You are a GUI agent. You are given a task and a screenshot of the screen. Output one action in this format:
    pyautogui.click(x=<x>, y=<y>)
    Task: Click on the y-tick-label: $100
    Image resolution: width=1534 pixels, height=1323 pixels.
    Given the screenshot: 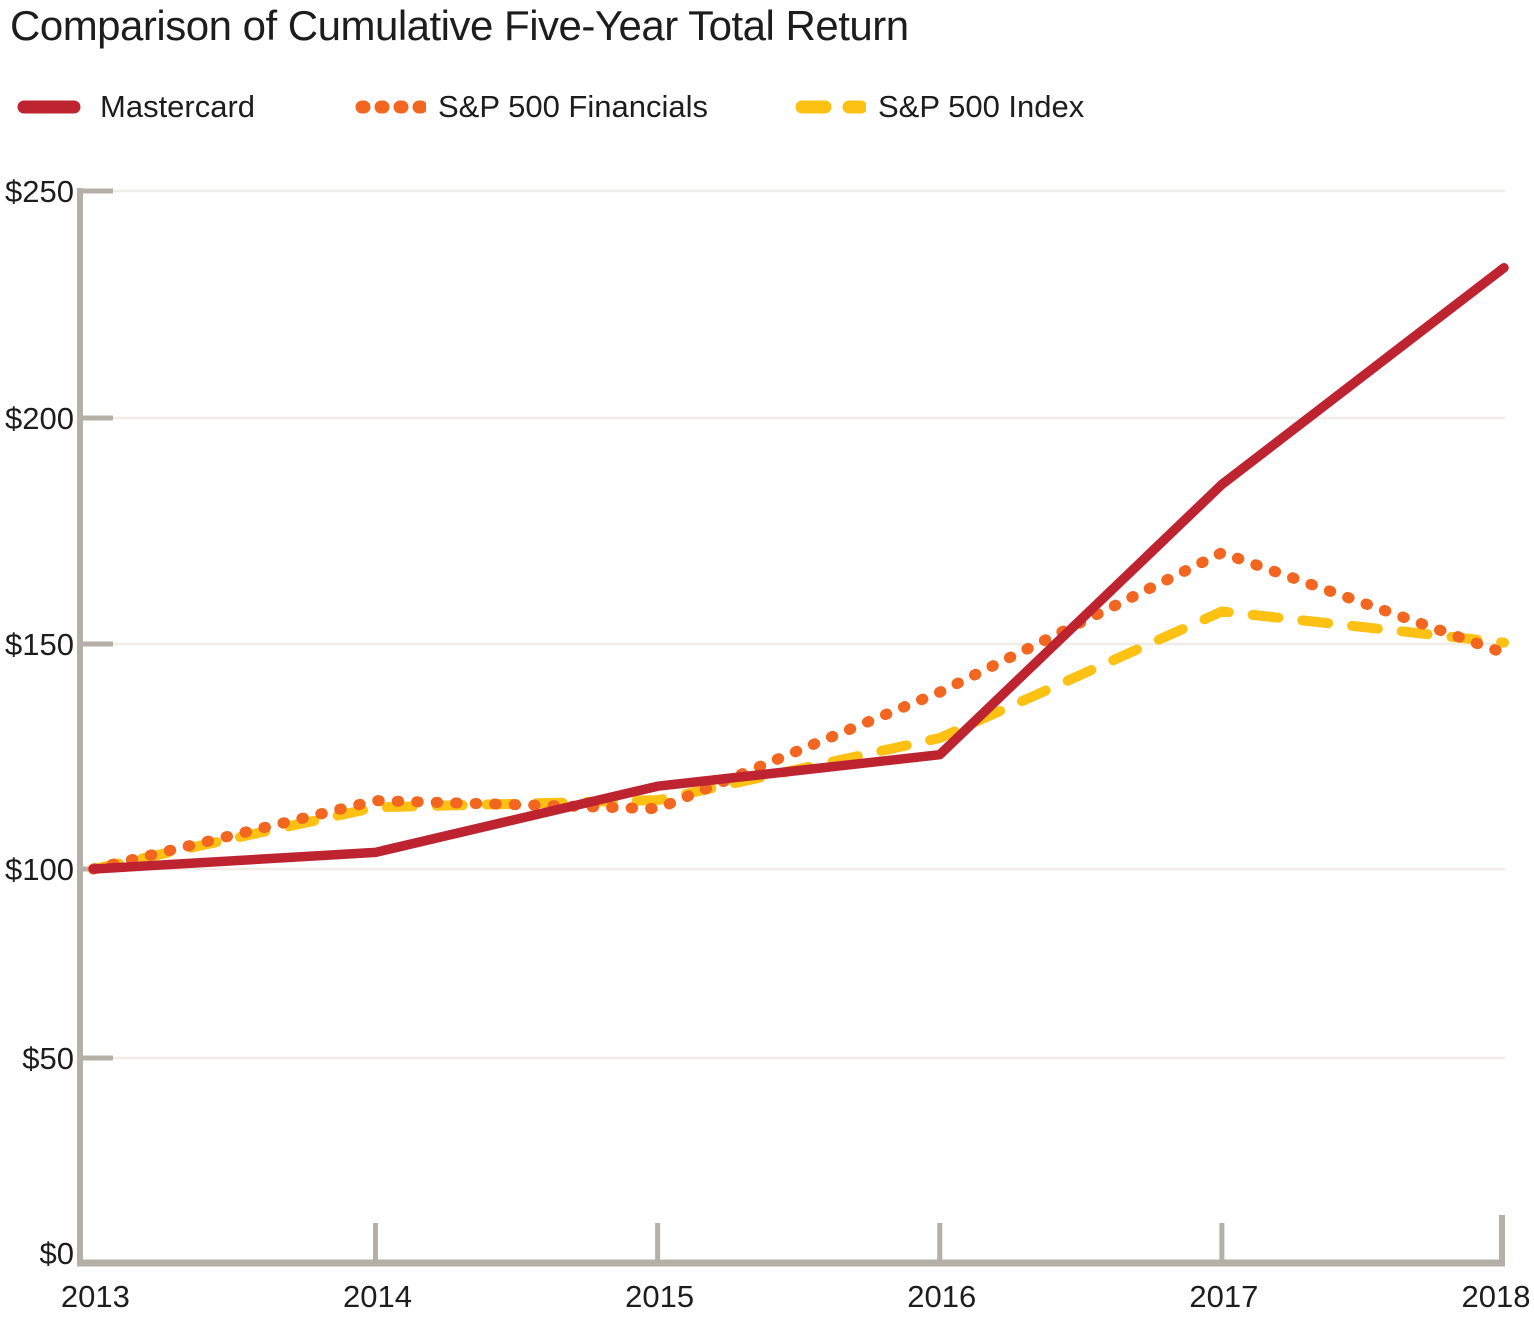 What is the action you would take?
    pyautogui.click(x=39, y=869)
    